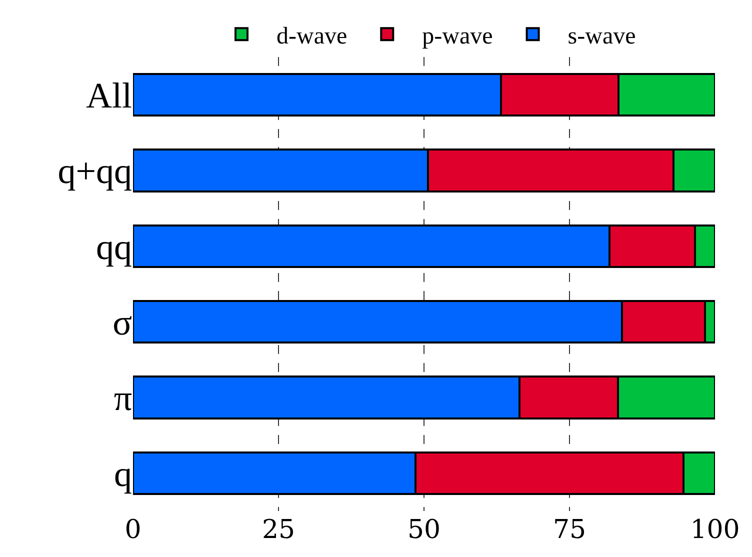 The height and width of the screenshot is (557, 752). Describe the element at coordinates (123, 398) in the screenshot. I see `y-tick-label: π` at that location.